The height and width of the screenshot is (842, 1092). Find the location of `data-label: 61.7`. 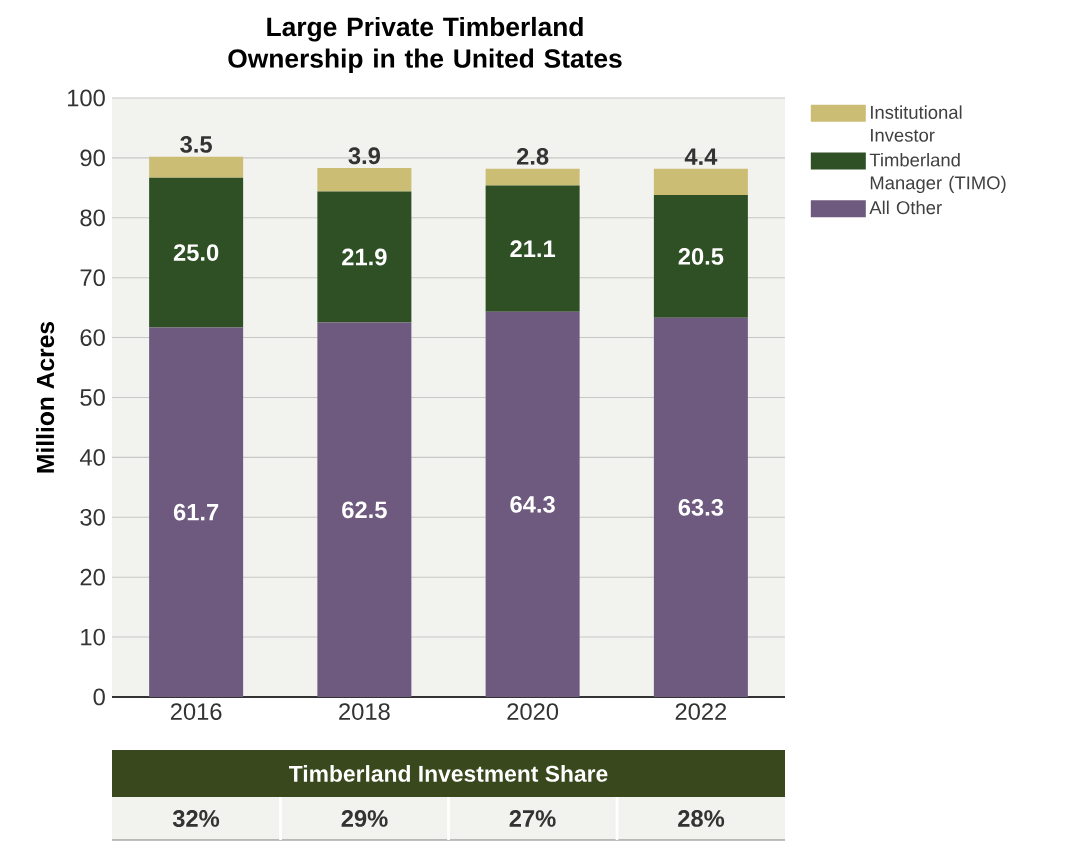

data-label: 61.7 is located at coordinates (196, 512).